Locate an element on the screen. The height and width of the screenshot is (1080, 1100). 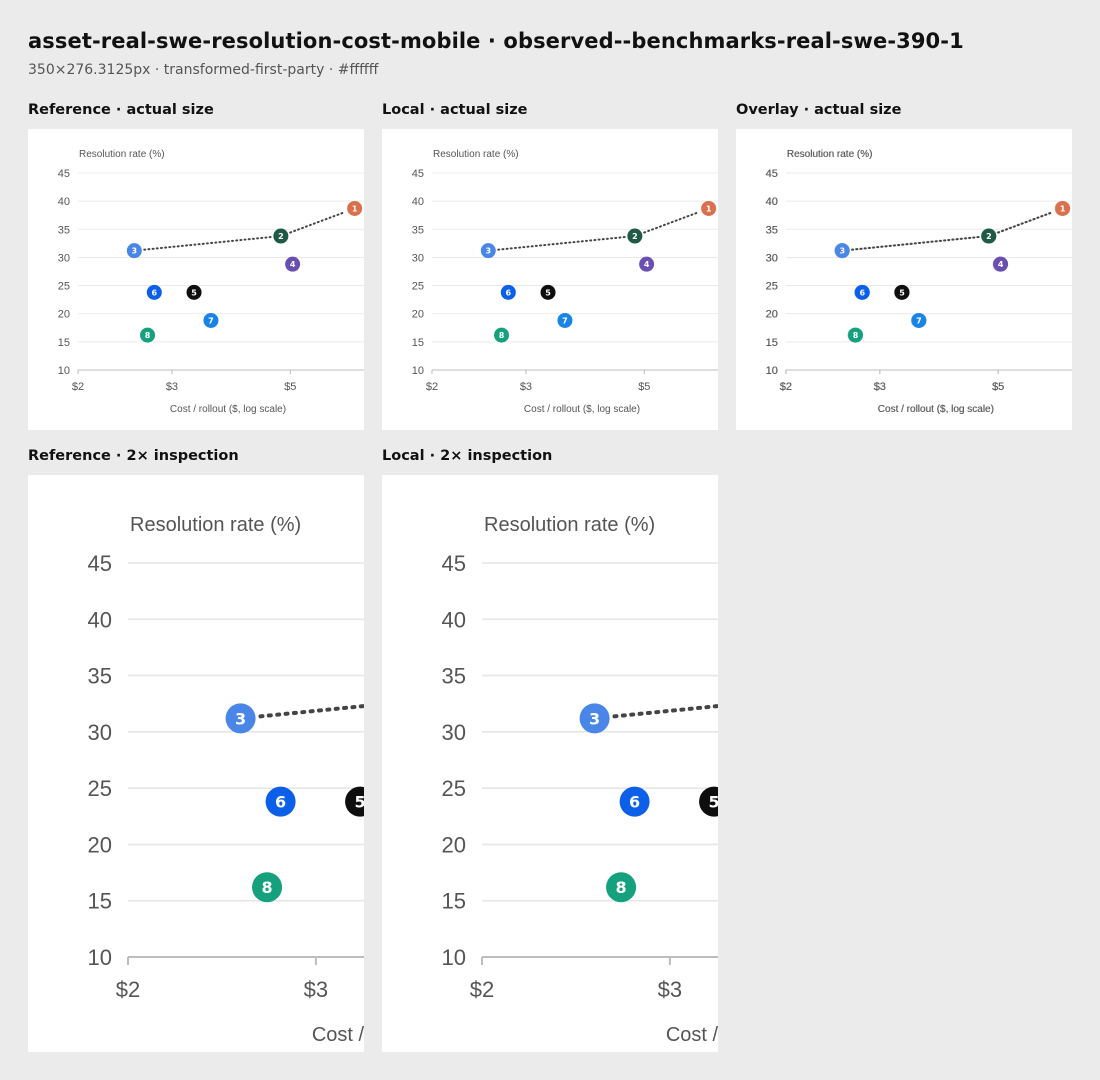
overlay-actual-label: Overlay · actual size is located at coordinates (819, 110).